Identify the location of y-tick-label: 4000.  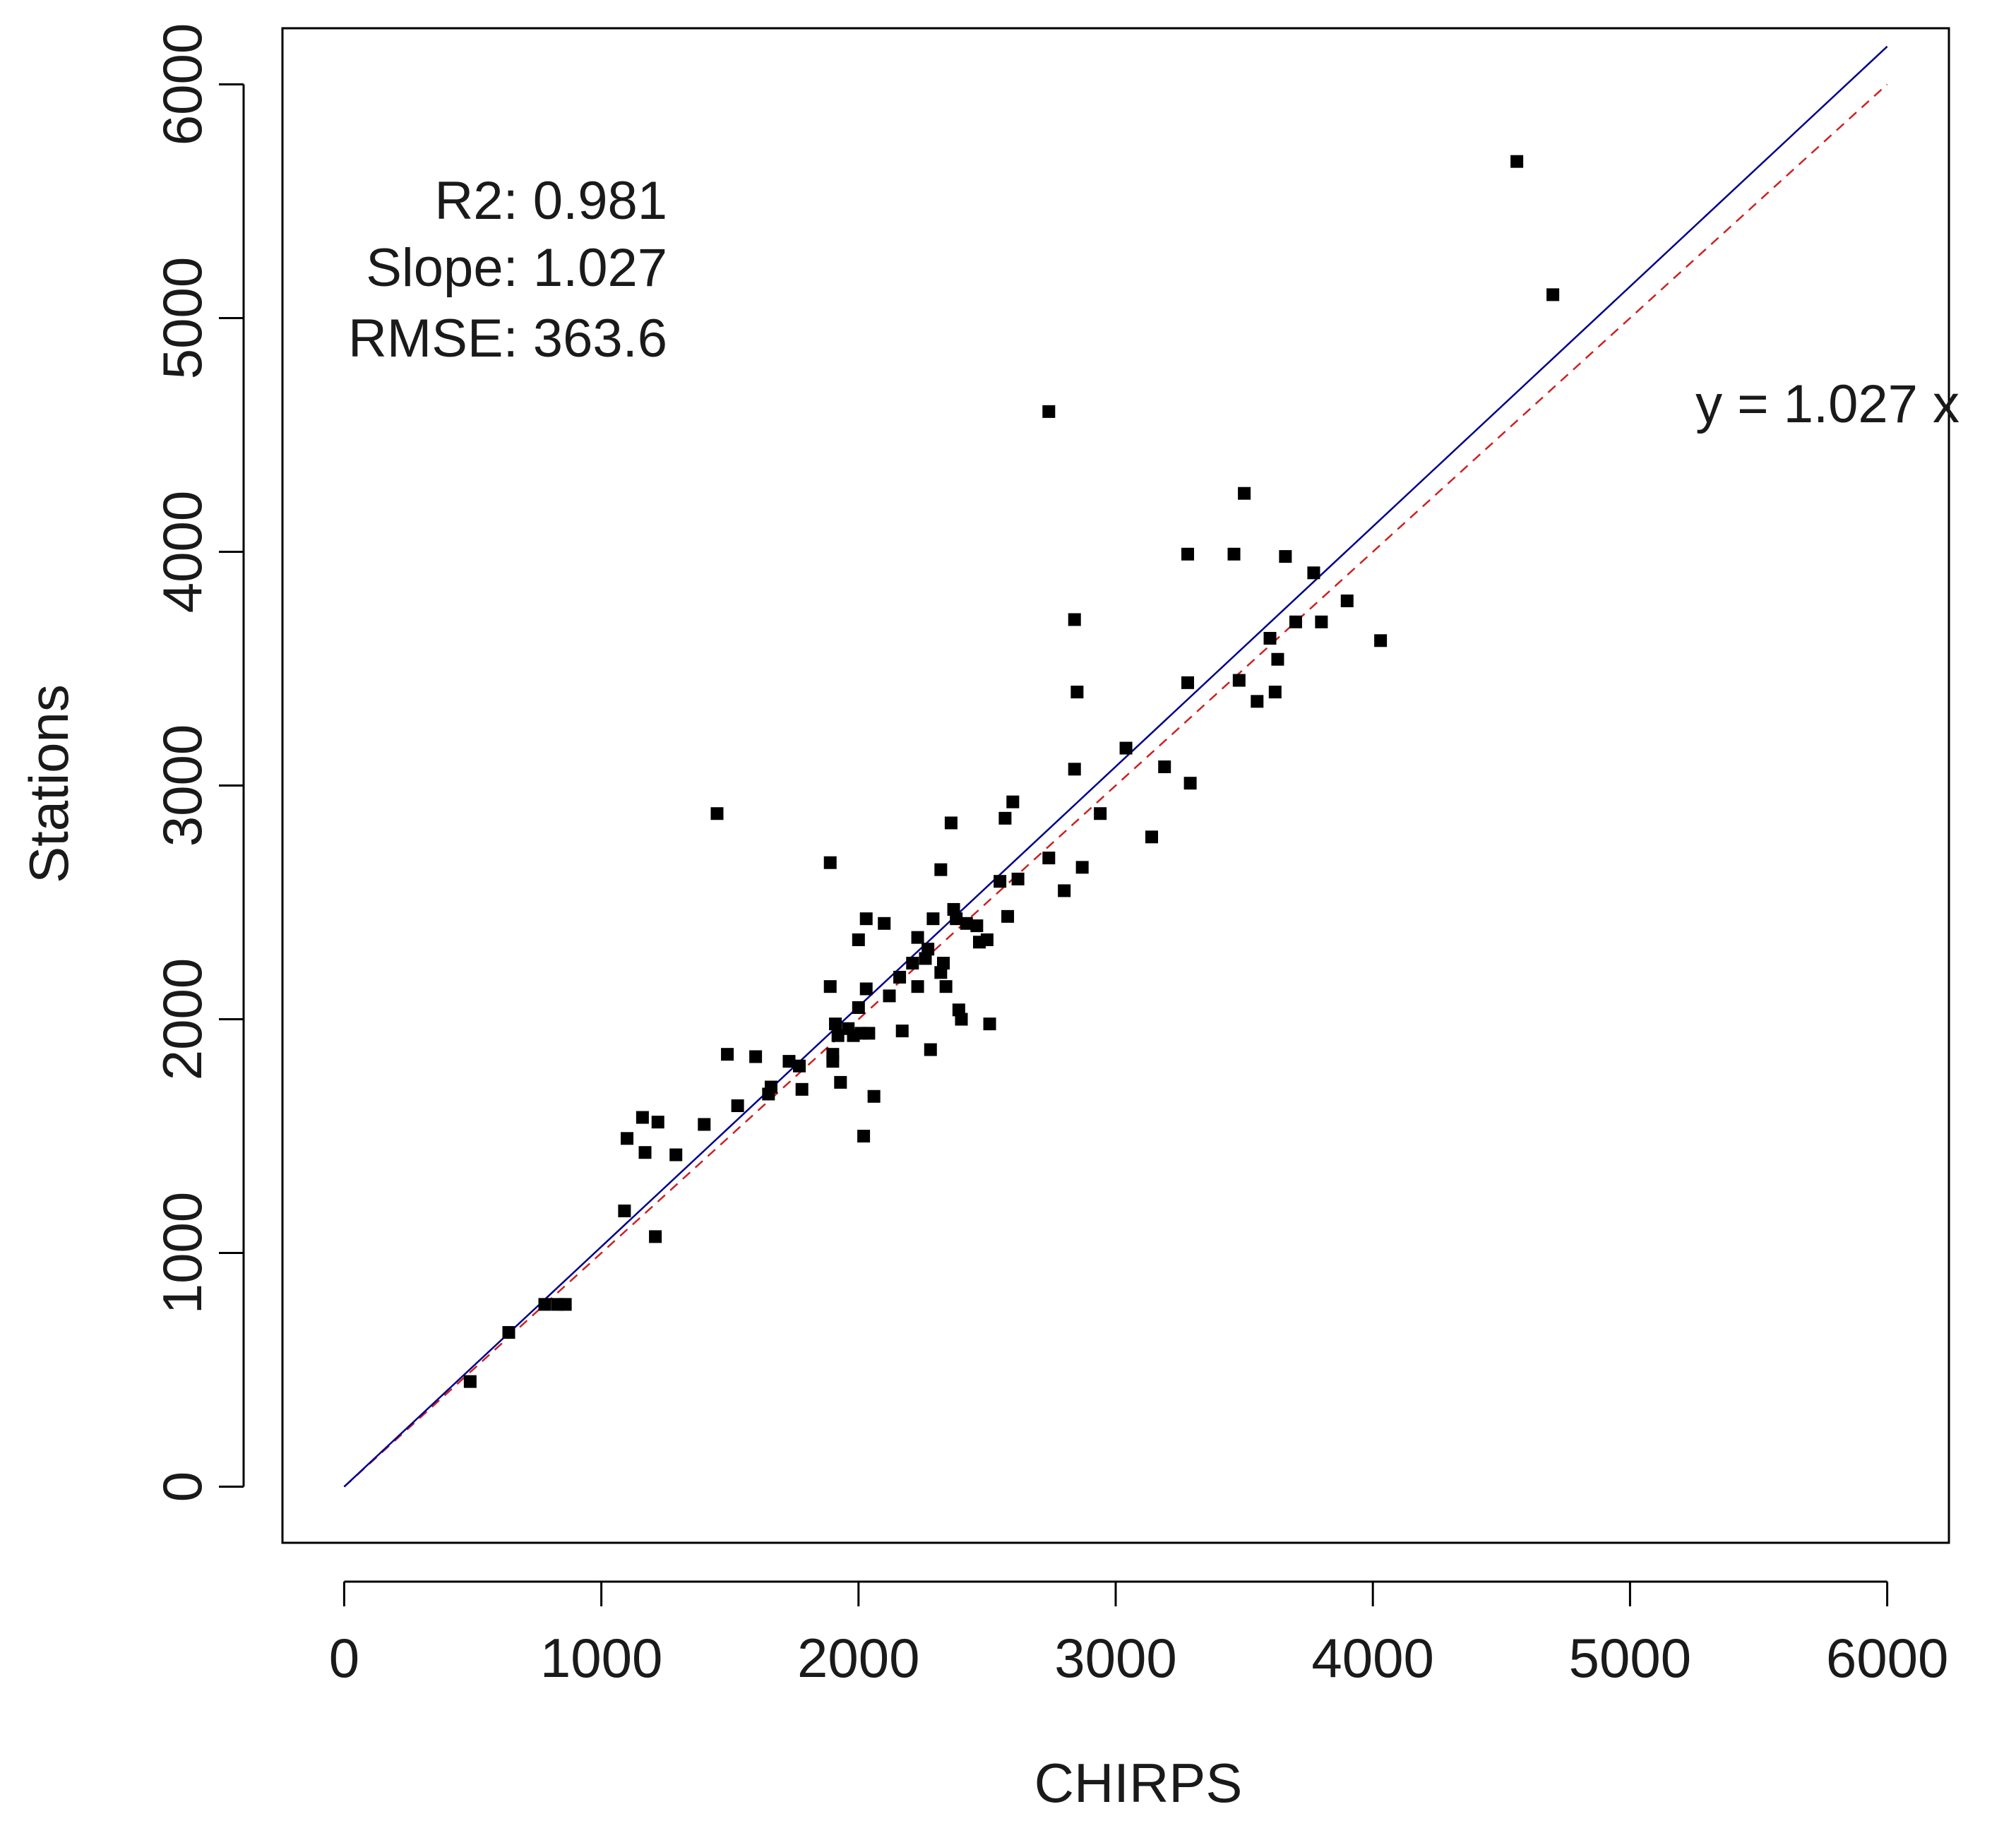
(182, 552).